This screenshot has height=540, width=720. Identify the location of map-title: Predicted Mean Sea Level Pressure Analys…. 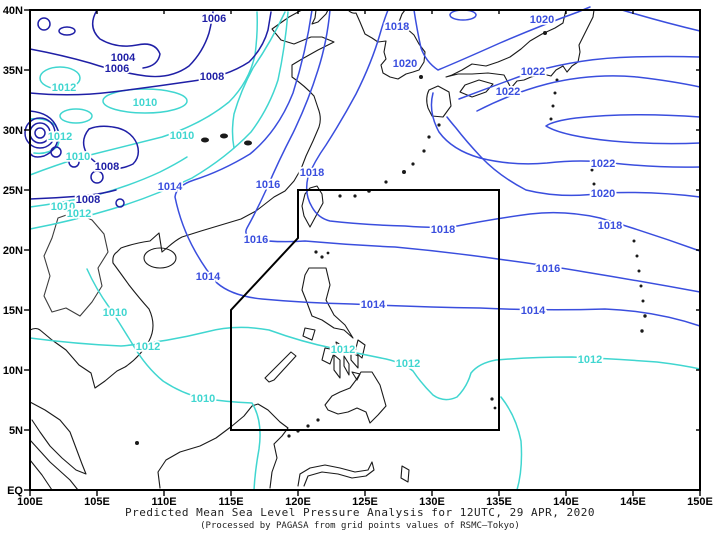
(360, 512).